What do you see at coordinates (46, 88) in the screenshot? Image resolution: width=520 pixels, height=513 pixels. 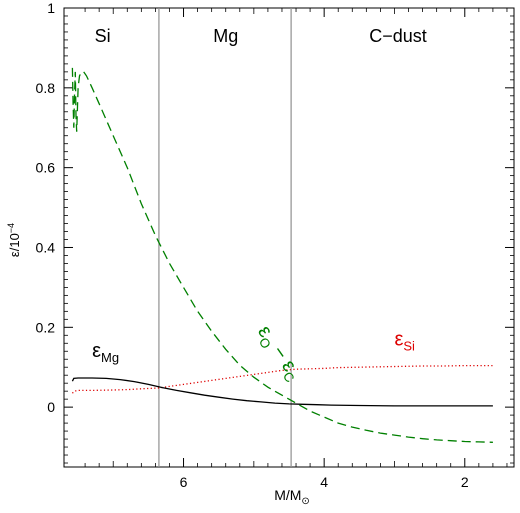 I see `y-tick-label: 0.8` at bounding box center [46, 88].